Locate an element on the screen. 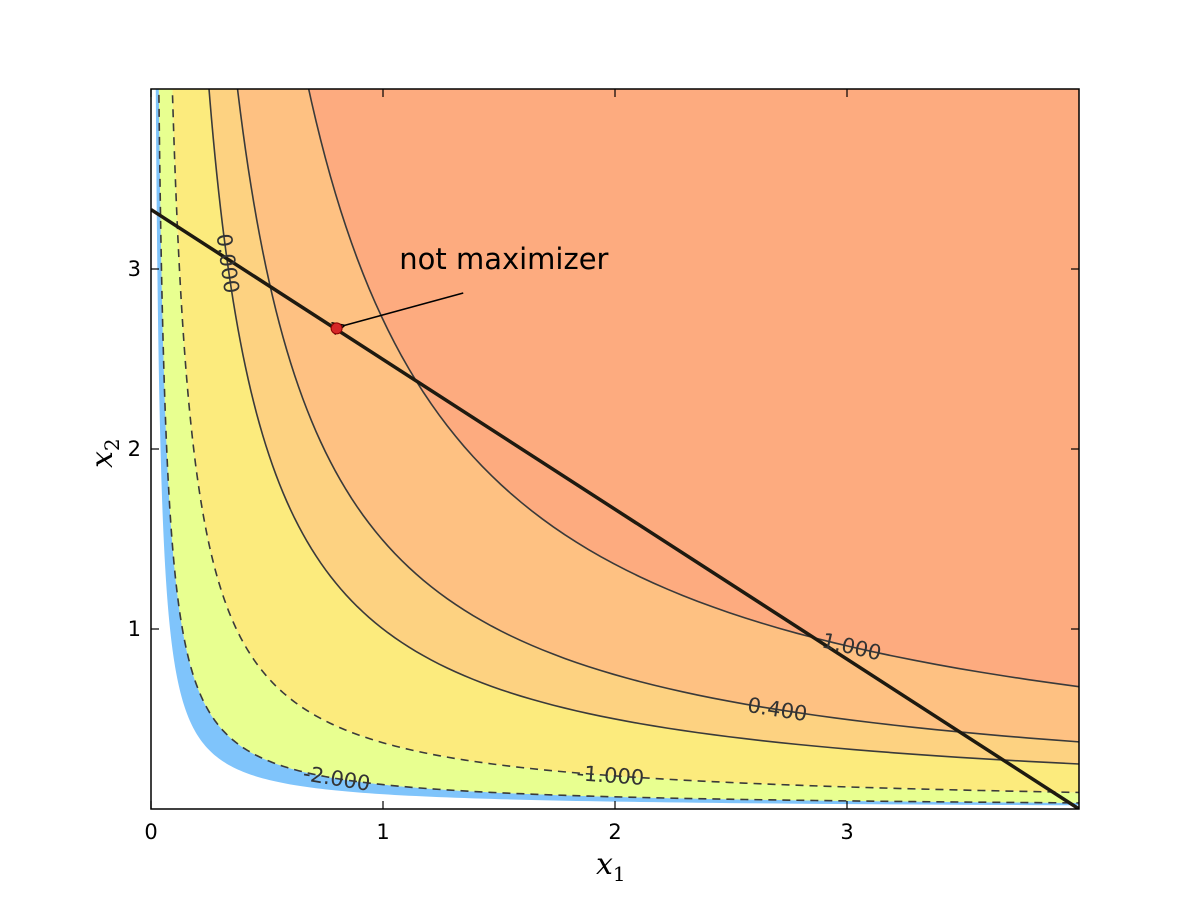 This screenshot has height=900, width=1200. x-tick-label: 1 is located at coordinates (382, 832).